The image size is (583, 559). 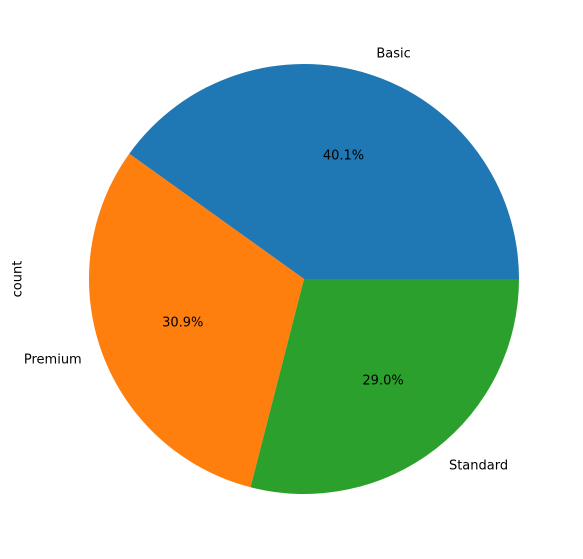 I want to click on slice-label: Standard, so click(x=478, y=465).